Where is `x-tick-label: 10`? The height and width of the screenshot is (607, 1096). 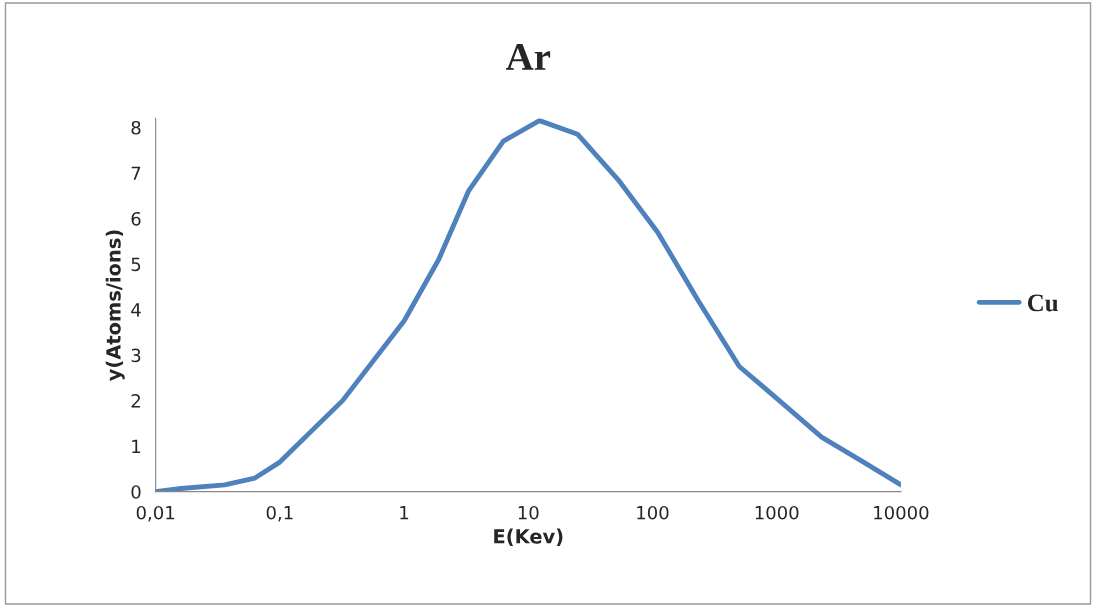
x-tick-label: 10 is located at coordinates (528, 512).